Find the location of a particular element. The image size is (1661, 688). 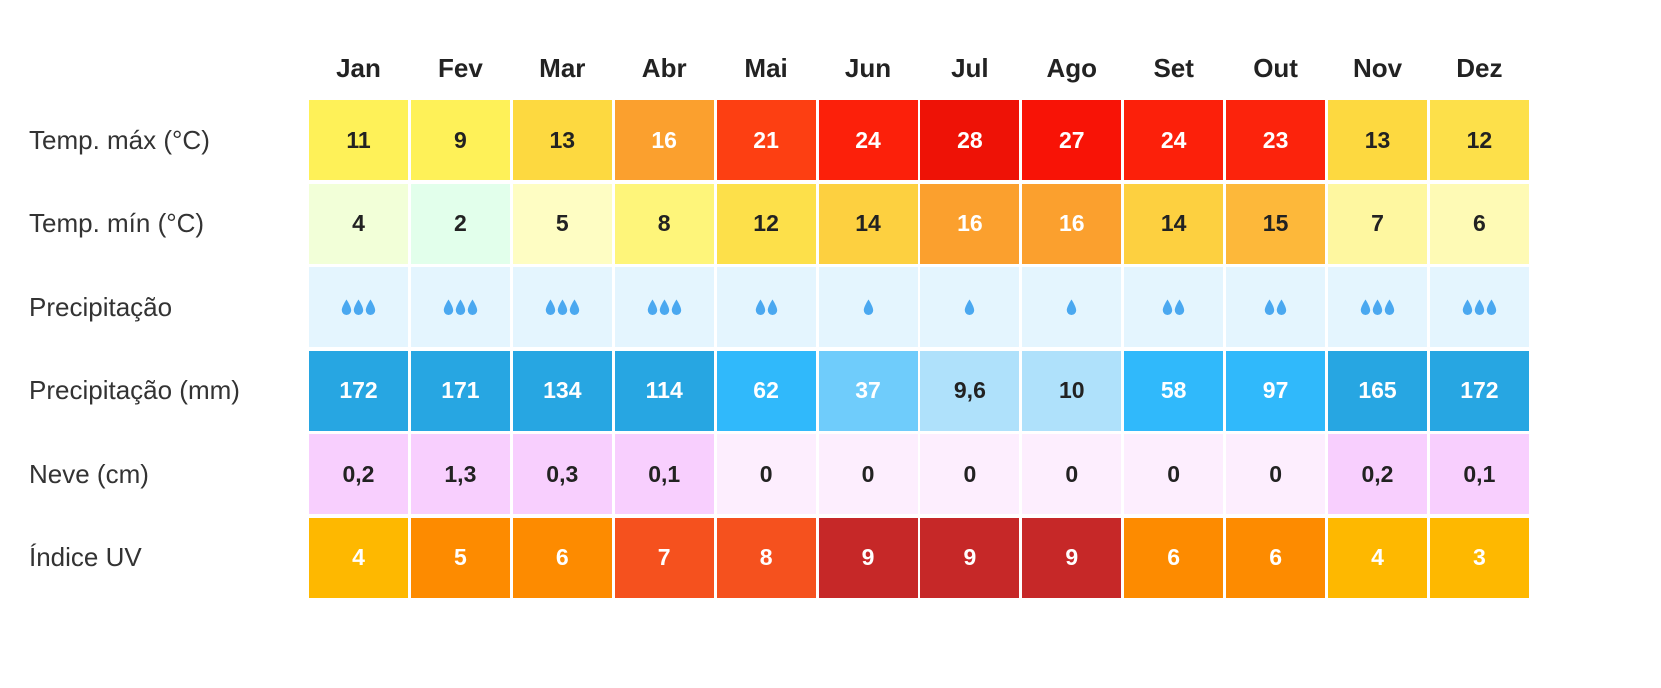

cell-value: 0,2 is located at coordinates (1377, 473).